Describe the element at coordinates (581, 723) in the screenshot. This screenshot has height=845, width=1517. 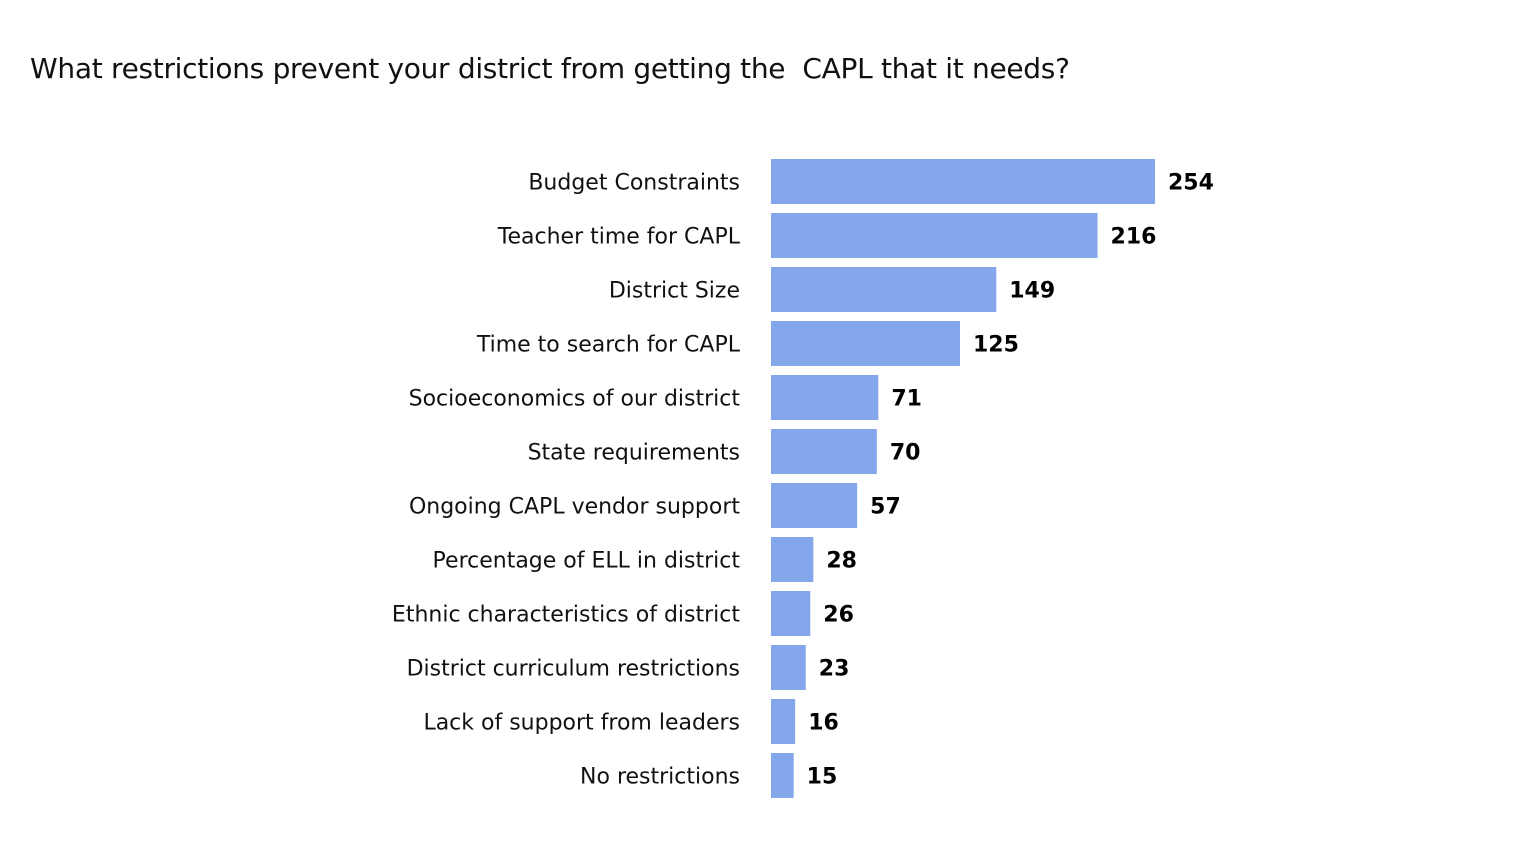
I see `category-label: Lack of support from leaders` at that location.